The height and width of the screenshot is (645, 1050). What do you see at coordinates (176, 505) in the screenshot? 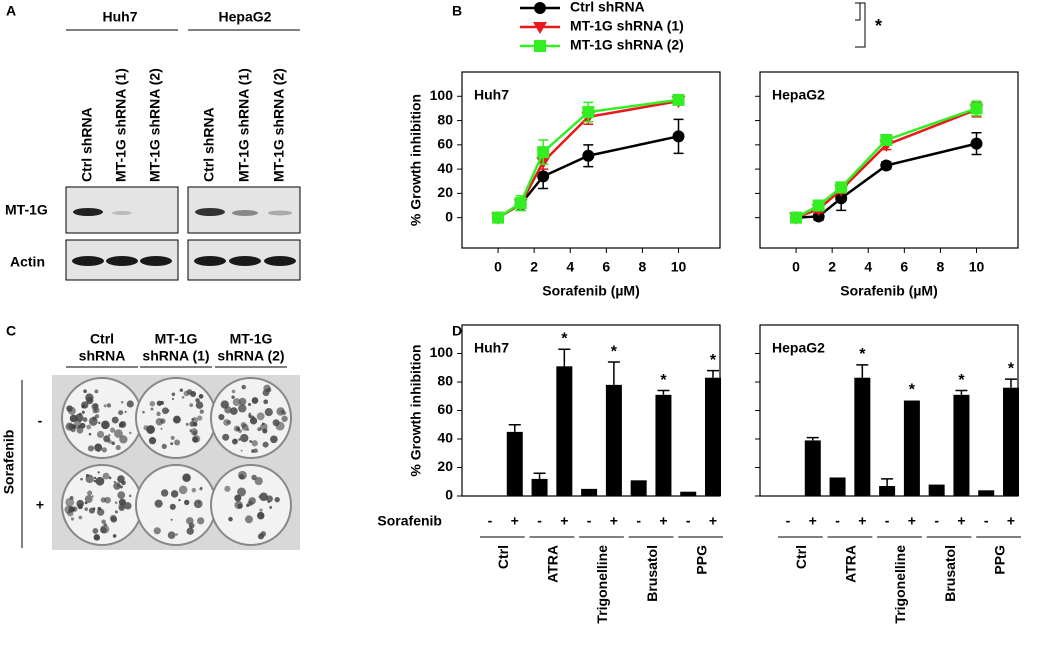
I see `well` at bounding box center [176, 505].